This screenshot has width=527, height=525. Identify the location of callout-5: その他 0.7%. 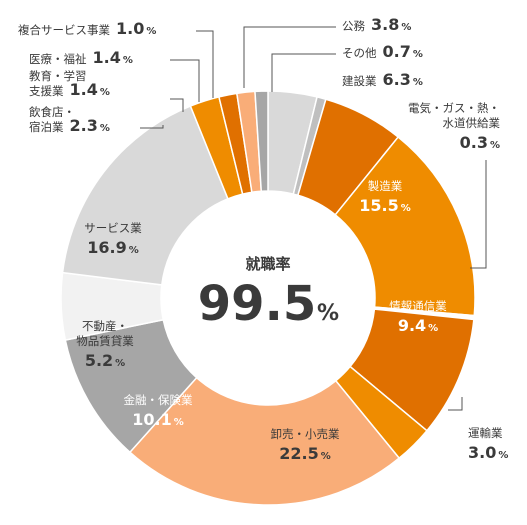
(382, 51).